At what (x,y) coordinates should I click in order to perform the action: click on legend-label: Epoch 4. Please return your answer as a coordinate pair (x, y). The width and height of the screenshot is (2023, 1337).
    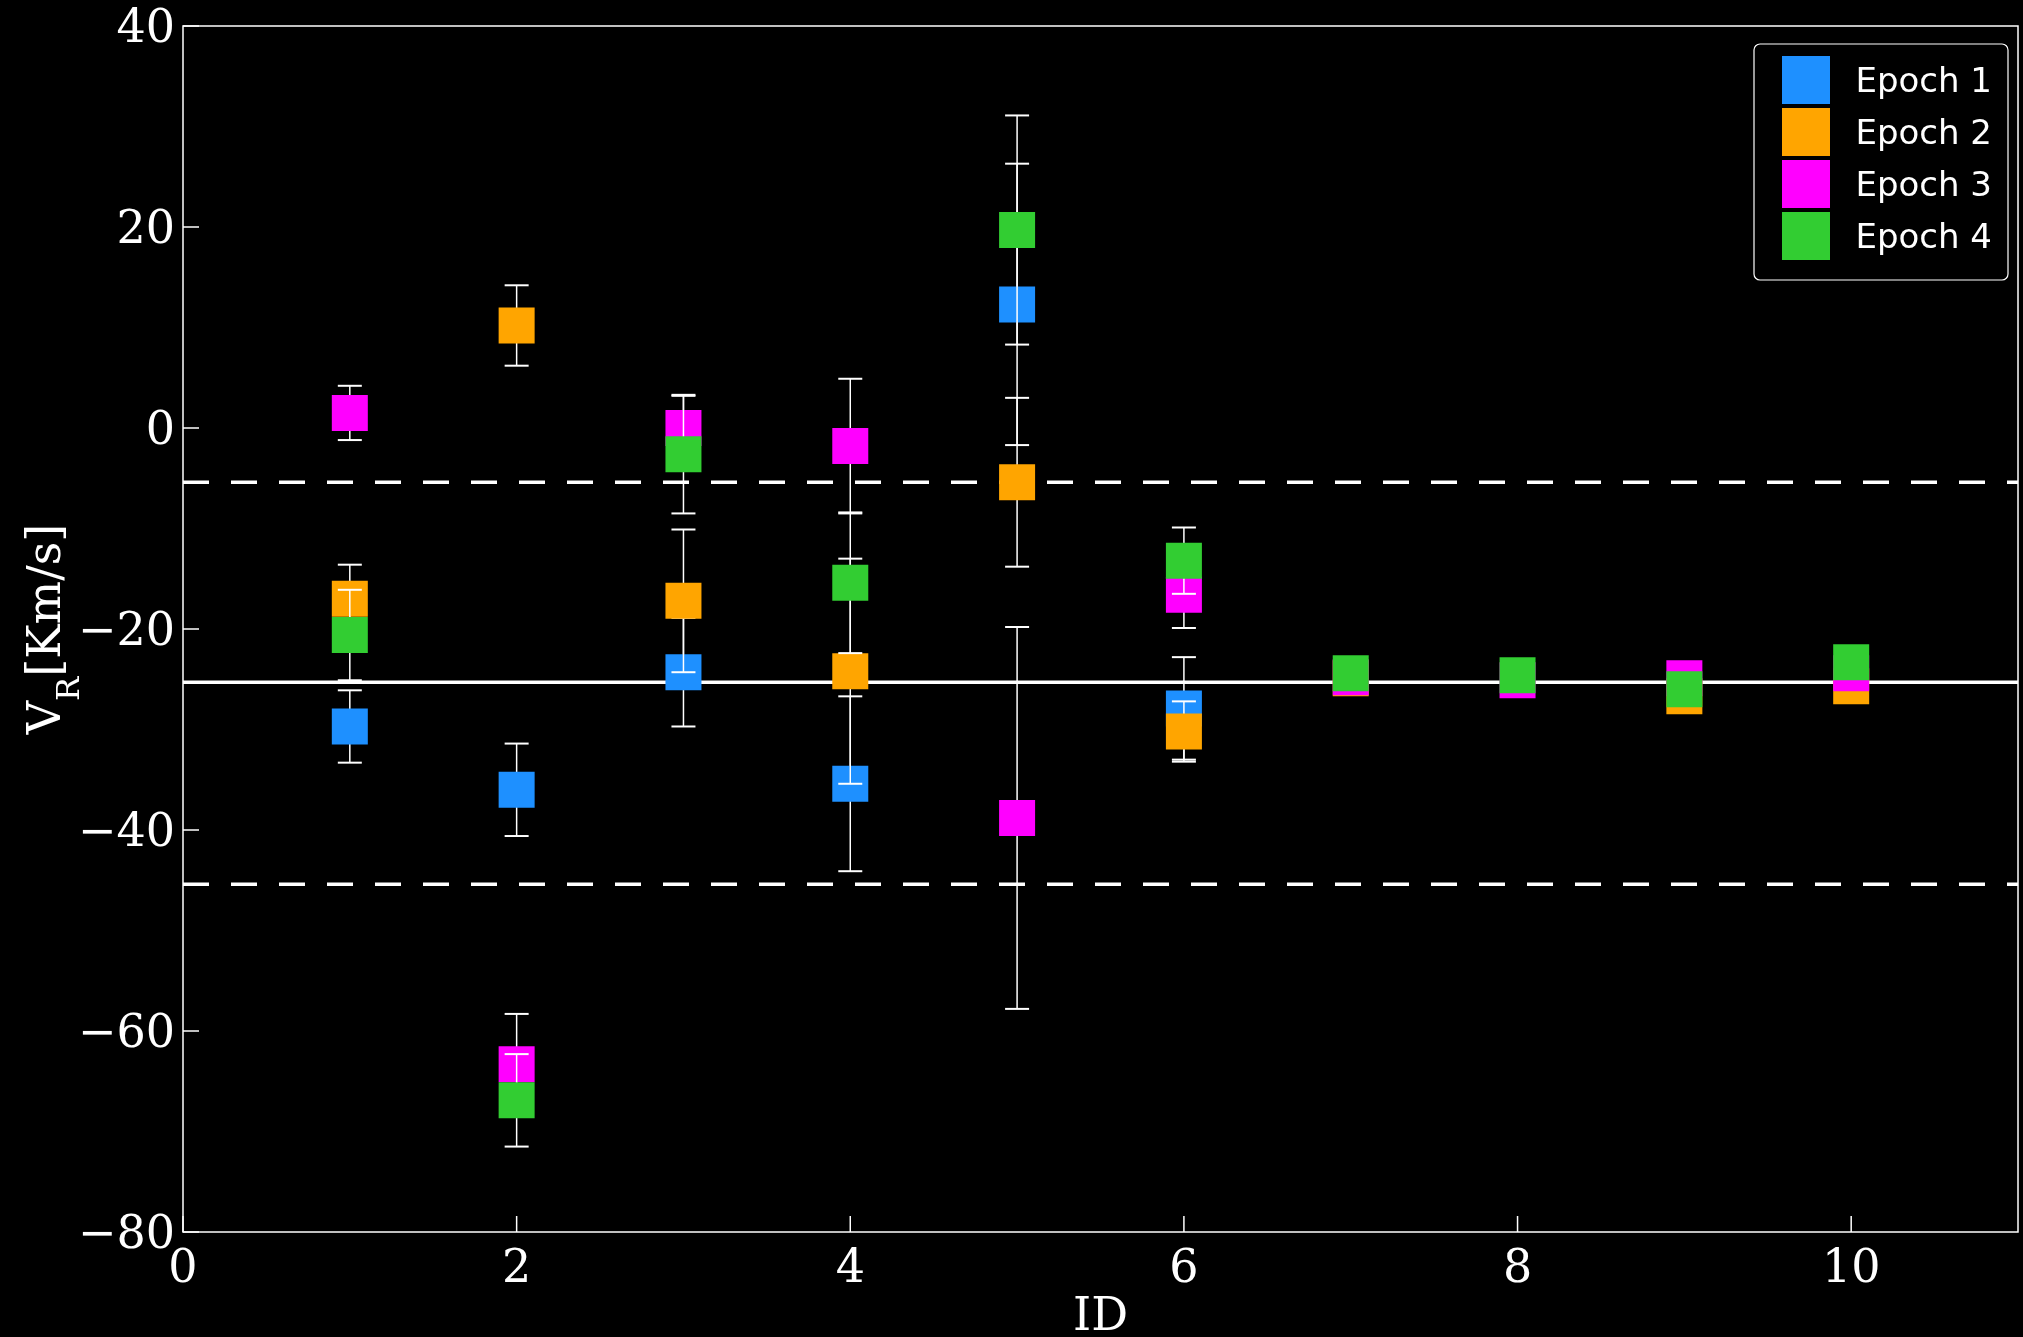
    Looking at the image, I should click on (1923, 236).